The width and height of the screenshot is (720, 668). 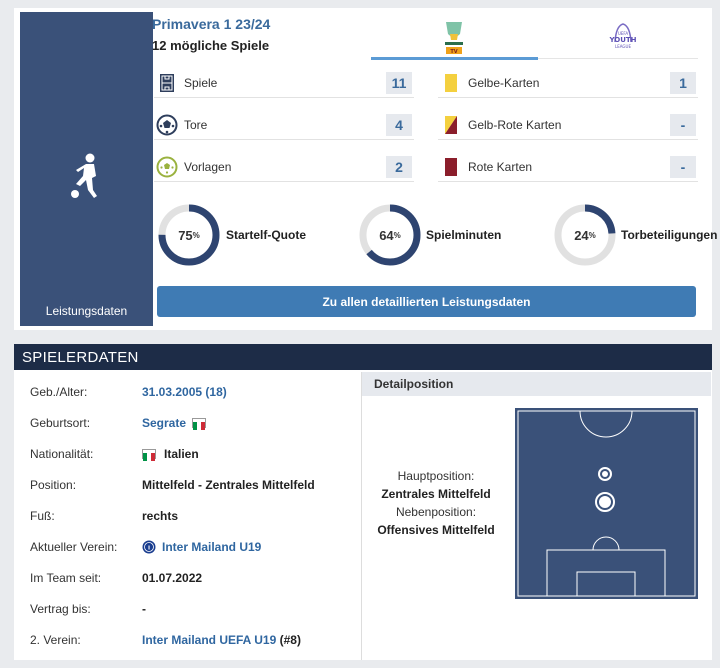 I want to click on svg-text: YOUTH, so click(x=622, y=40).